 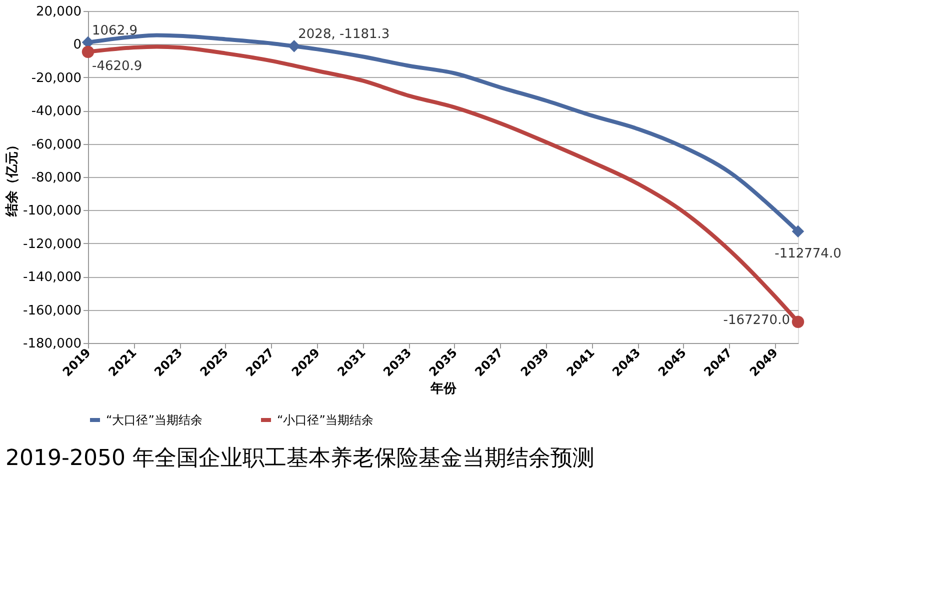 What do you see at coordinates (444, 388) in the screenshot?
I see `x-axis-title: 年份` at bounding box center [444, 388].